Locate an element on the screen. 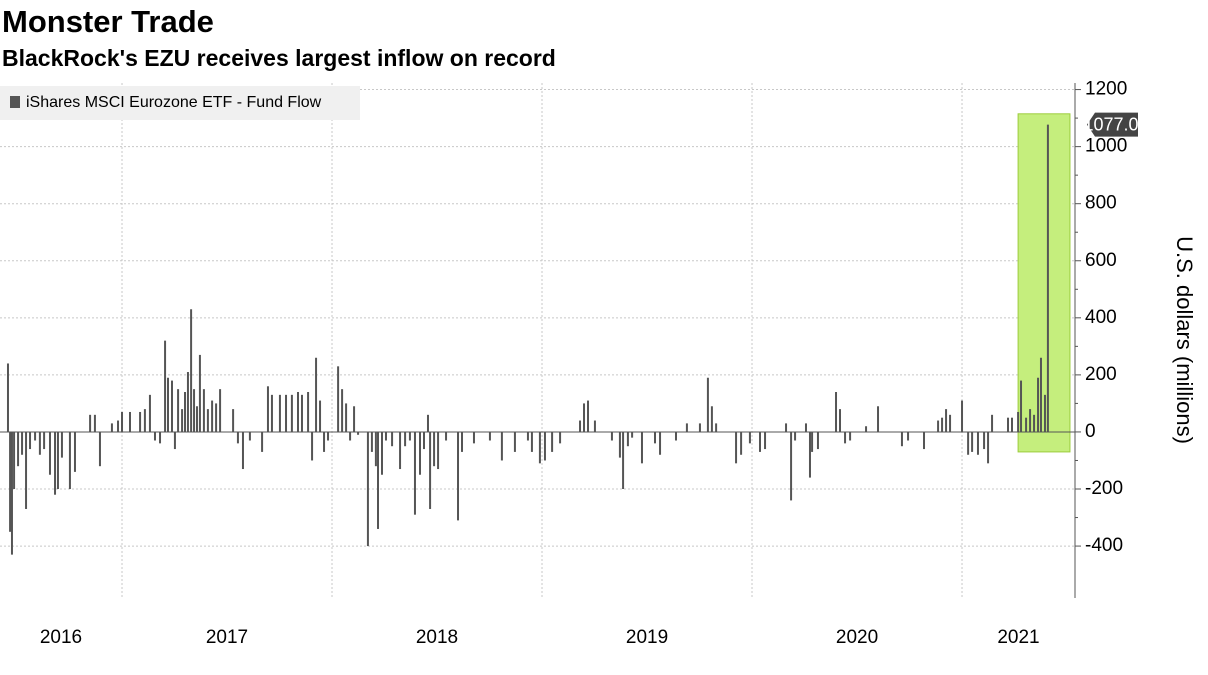 Image resolution: width=1208 pixels, height=675 pixels. legend-box is located at coordinates (180, 103).